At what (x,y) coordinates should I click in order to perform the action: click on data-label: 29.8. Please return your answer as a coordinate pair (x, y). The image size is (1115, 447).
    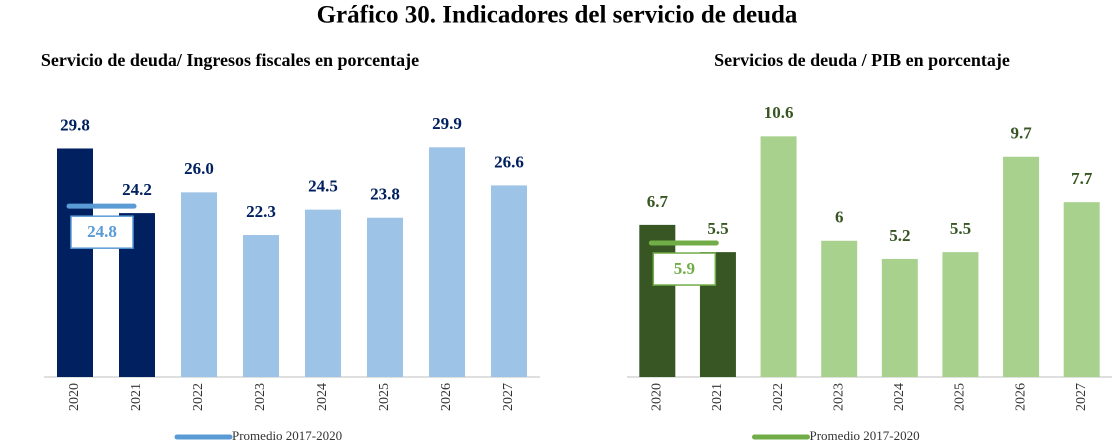
    Looking at the image, I should click on (75, 124).